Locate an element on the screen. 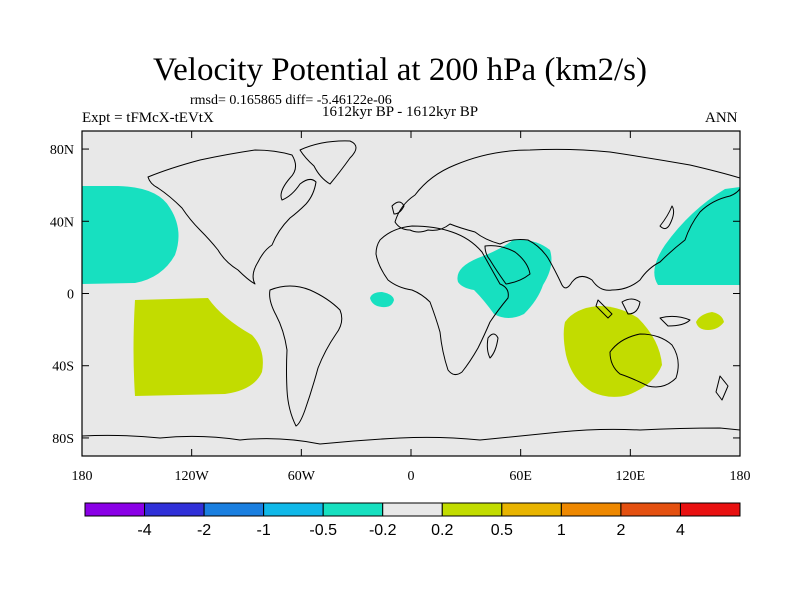  colorbar-label: 2 is located at coordinates (620, 530).